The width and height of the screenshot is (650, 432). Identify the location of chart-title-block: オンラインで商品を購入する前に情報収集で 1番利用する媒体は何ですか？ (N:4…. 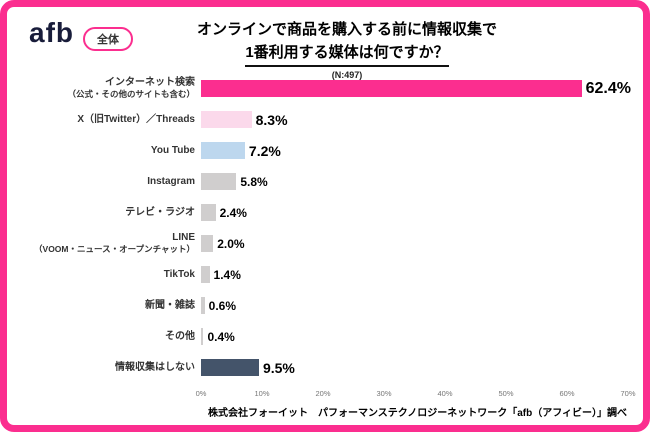
(347, 49).